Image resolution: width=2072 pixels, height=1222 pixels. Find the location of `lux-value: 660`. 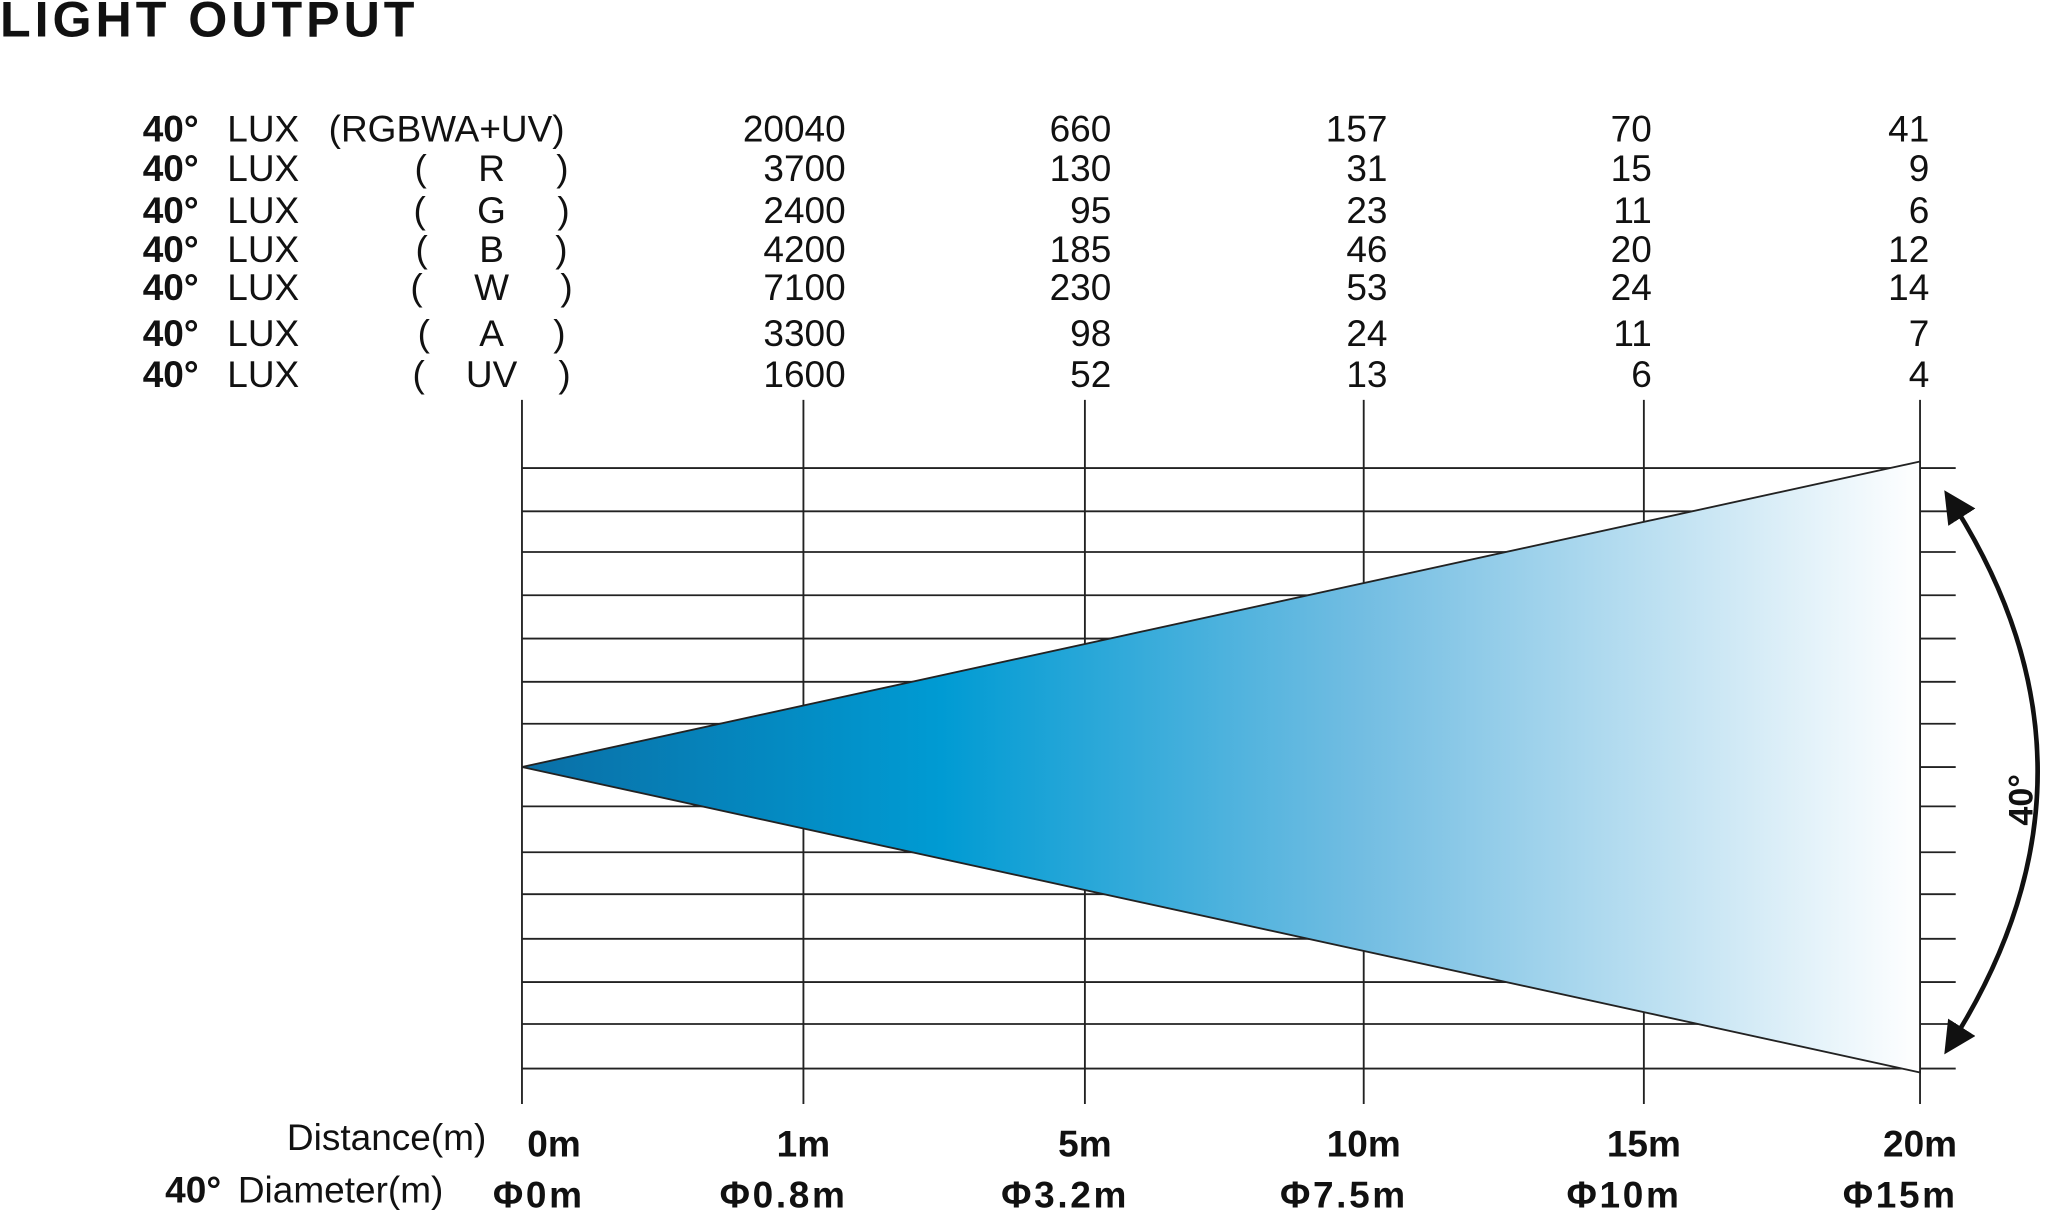

lux-value: 660 is located at coordinates (1081, 129).